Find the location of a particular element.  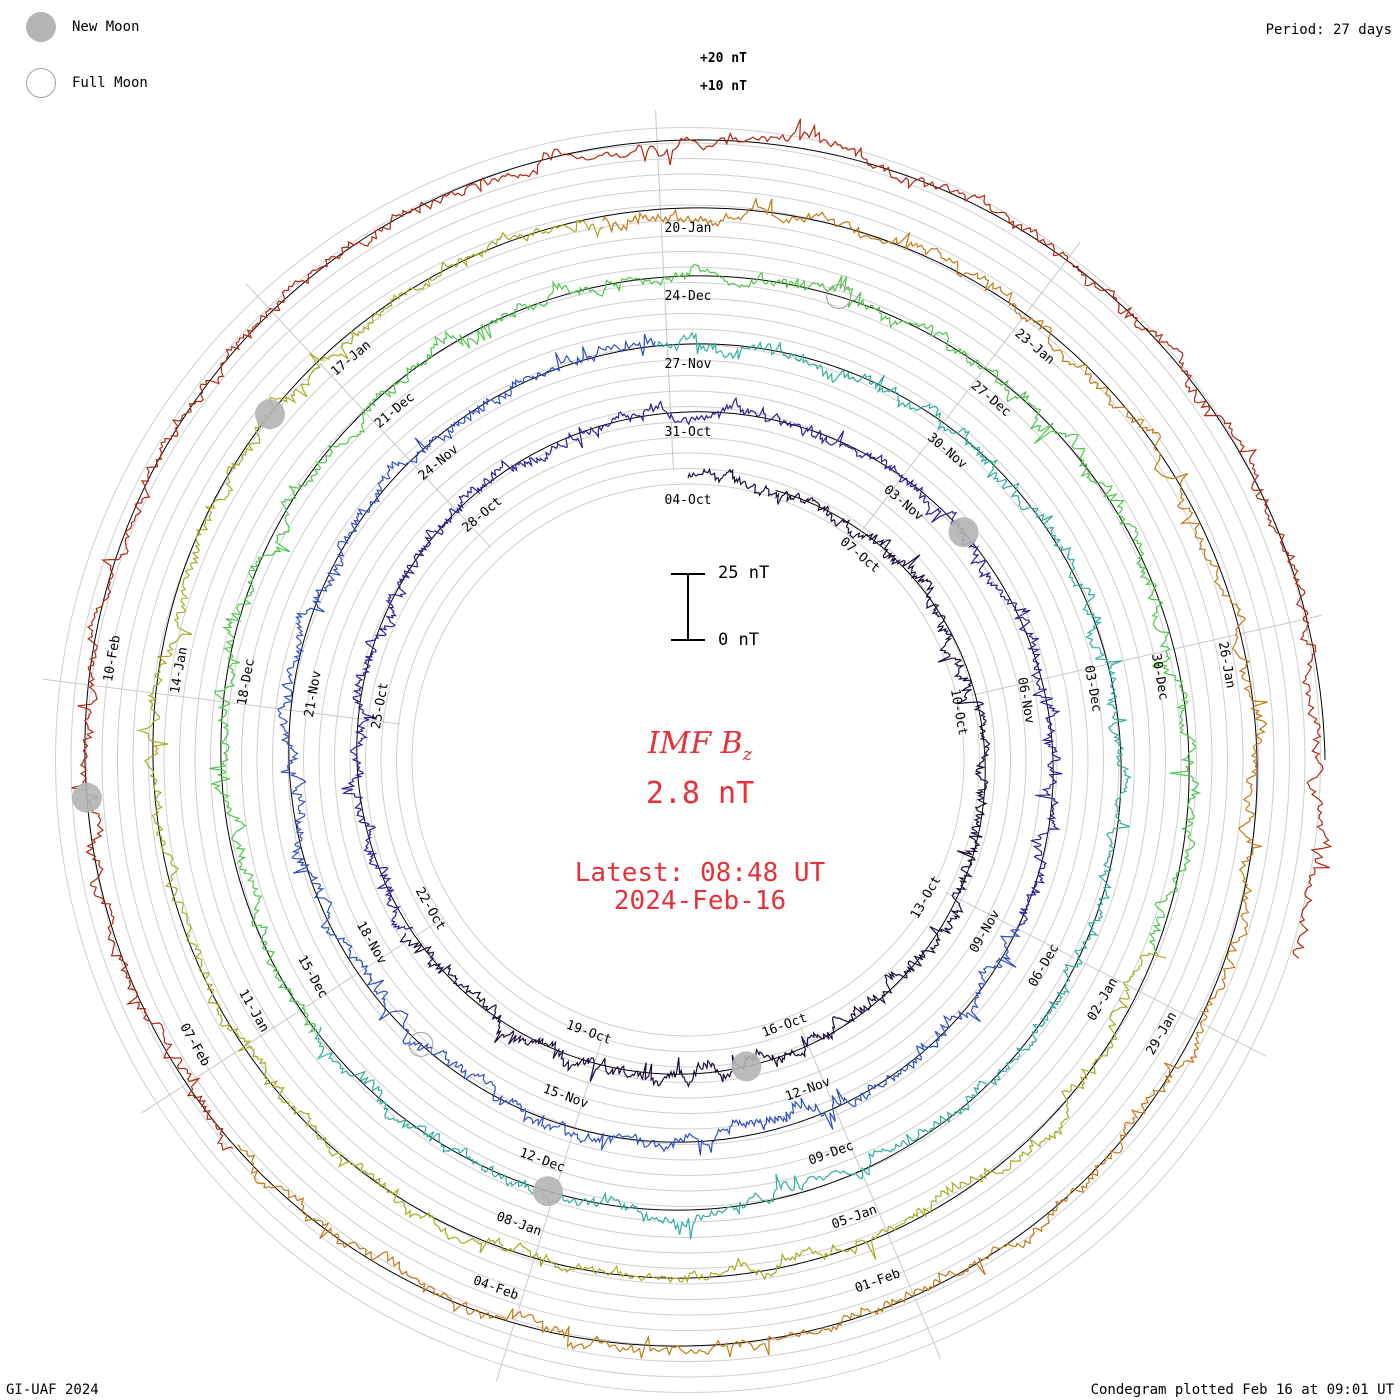

date-tick-label: 28-Oct is located at coordinates (483, 515).